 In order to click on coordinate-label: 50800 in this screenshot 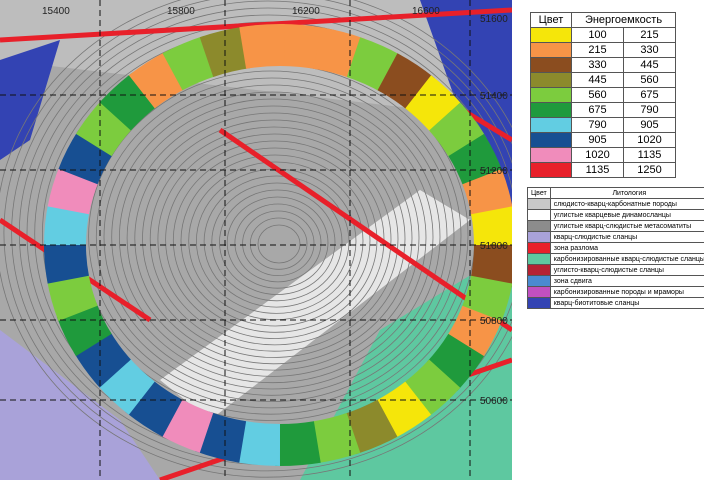, I will do `click(494, 321)`.